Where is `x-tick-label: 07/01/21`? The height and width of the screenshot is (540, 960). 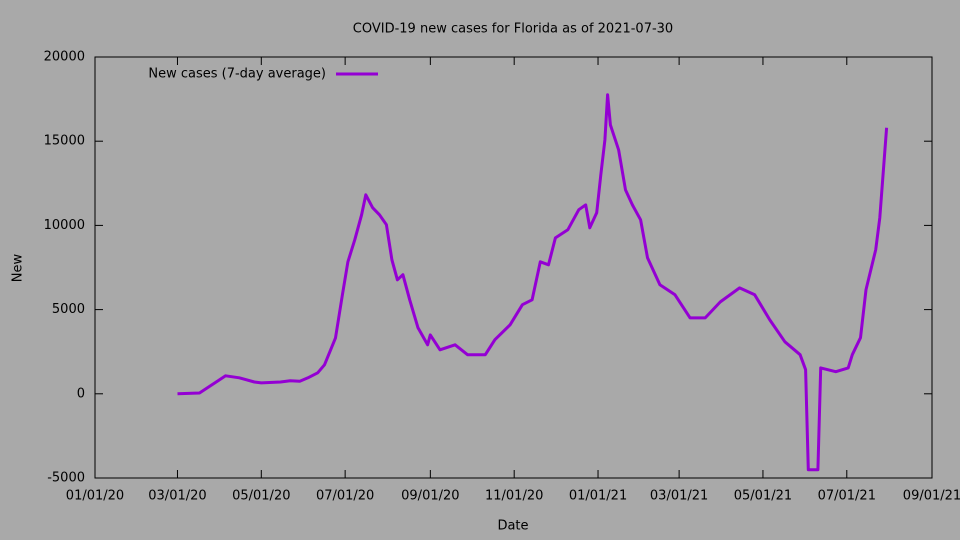
x-tick-label: 07/01/21 is located at coordinates (847, 496).